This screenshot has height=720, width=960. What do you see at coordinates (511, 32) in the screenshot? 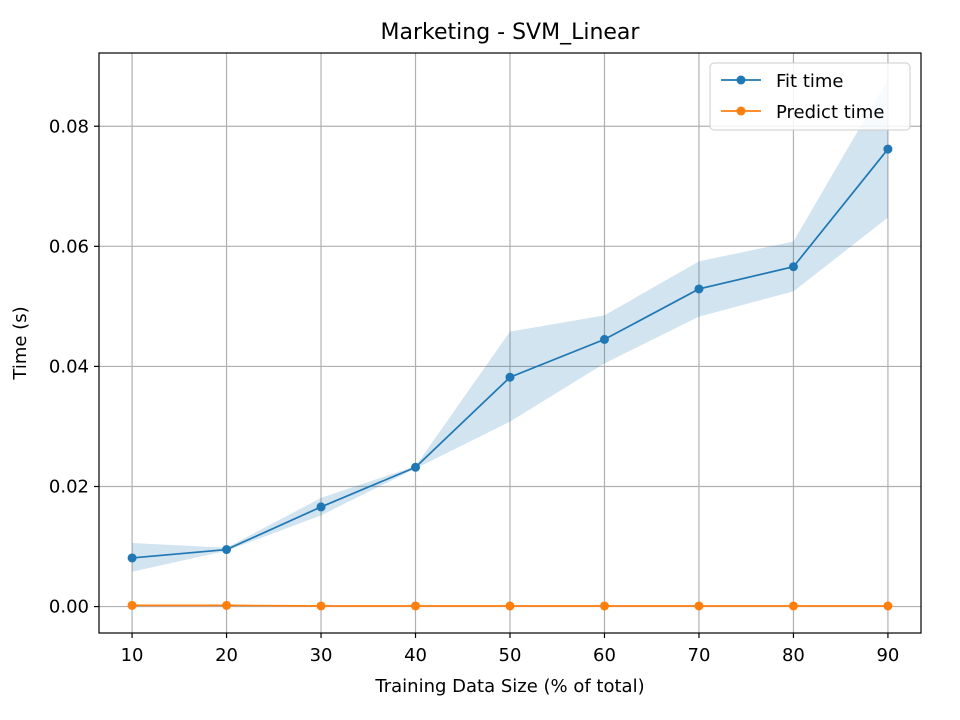
I see `chart-title: Marketing - SVM_Linear` at bounding box center [511, 32].